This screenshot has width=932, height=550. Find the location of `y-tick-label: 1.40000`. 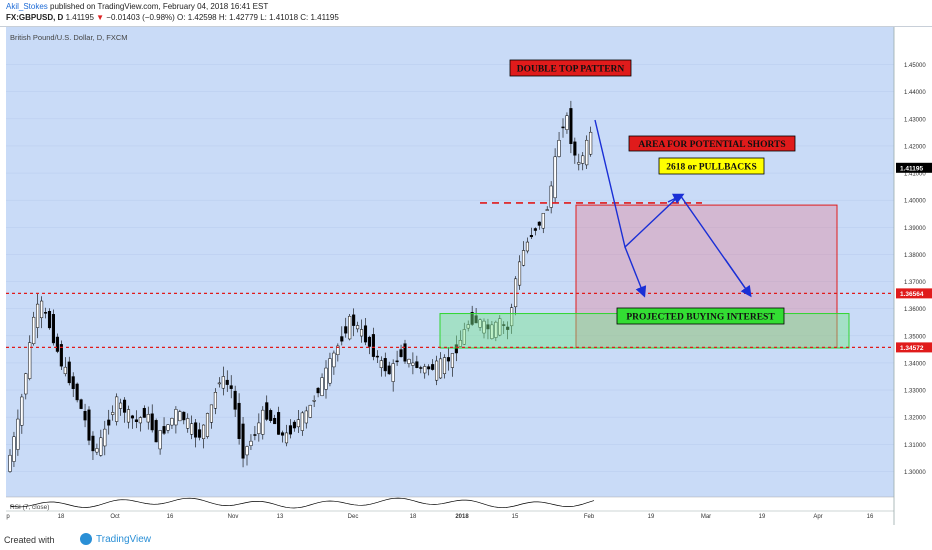

y-tick-label: 1.40000 is located at coordinates (915, 202).